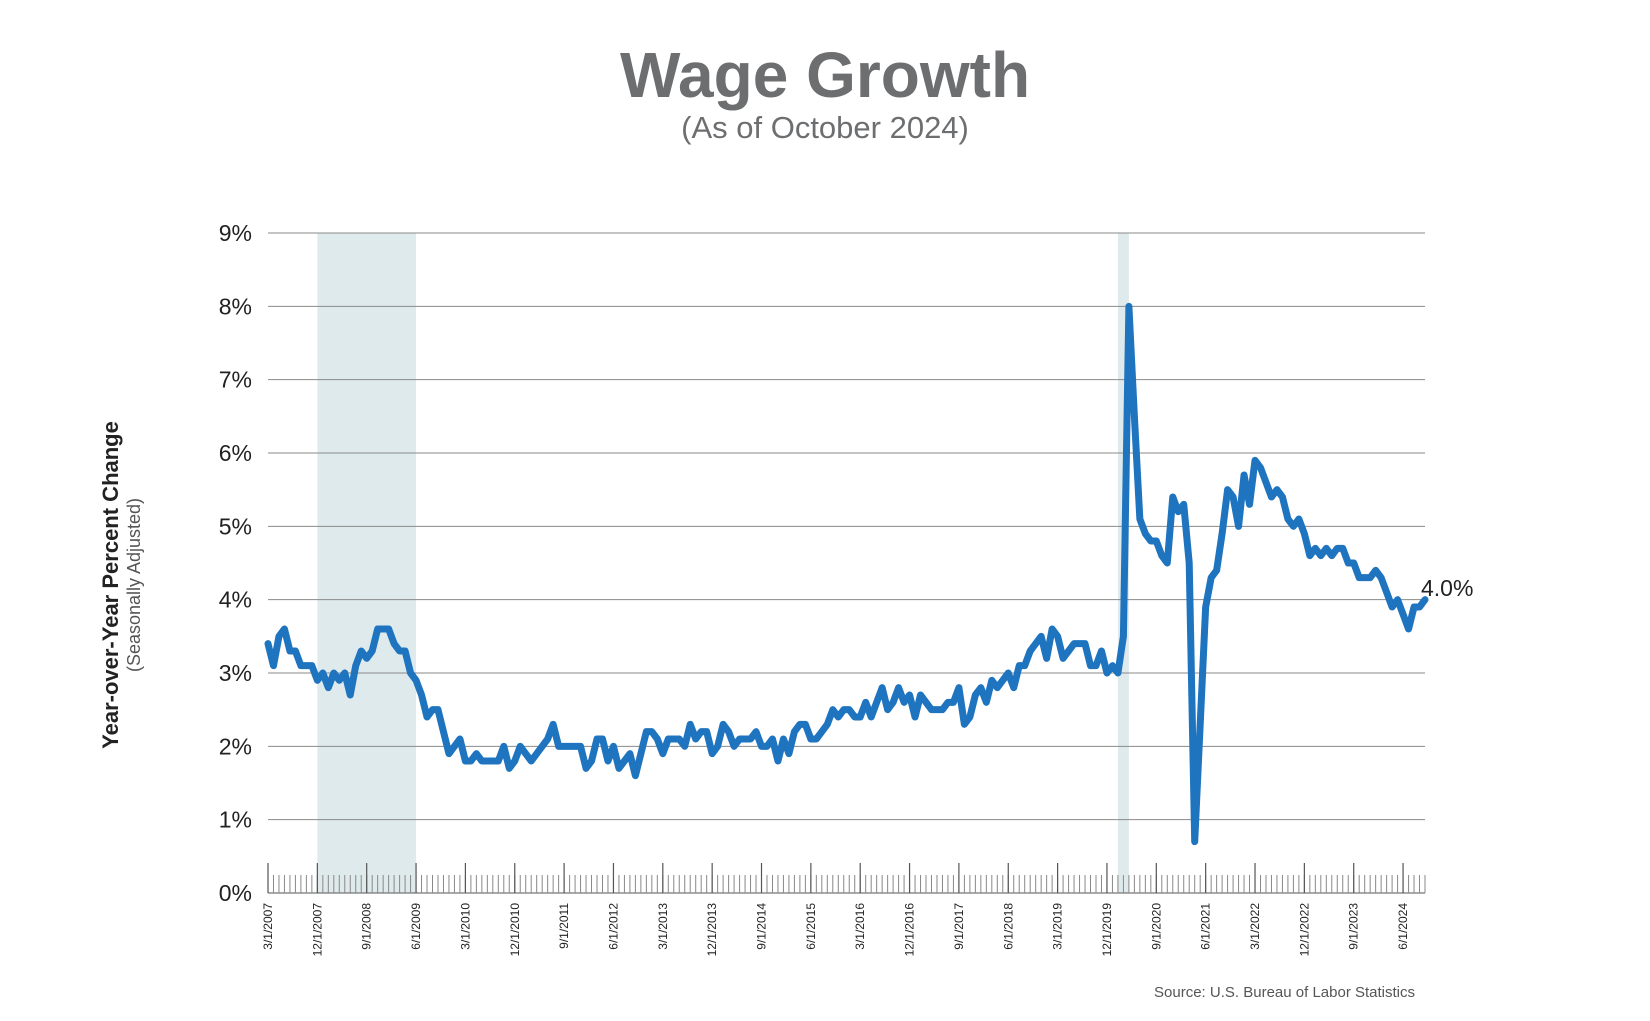  I want to click on x-tick-label: 3/1/2016, so click(860, 926).